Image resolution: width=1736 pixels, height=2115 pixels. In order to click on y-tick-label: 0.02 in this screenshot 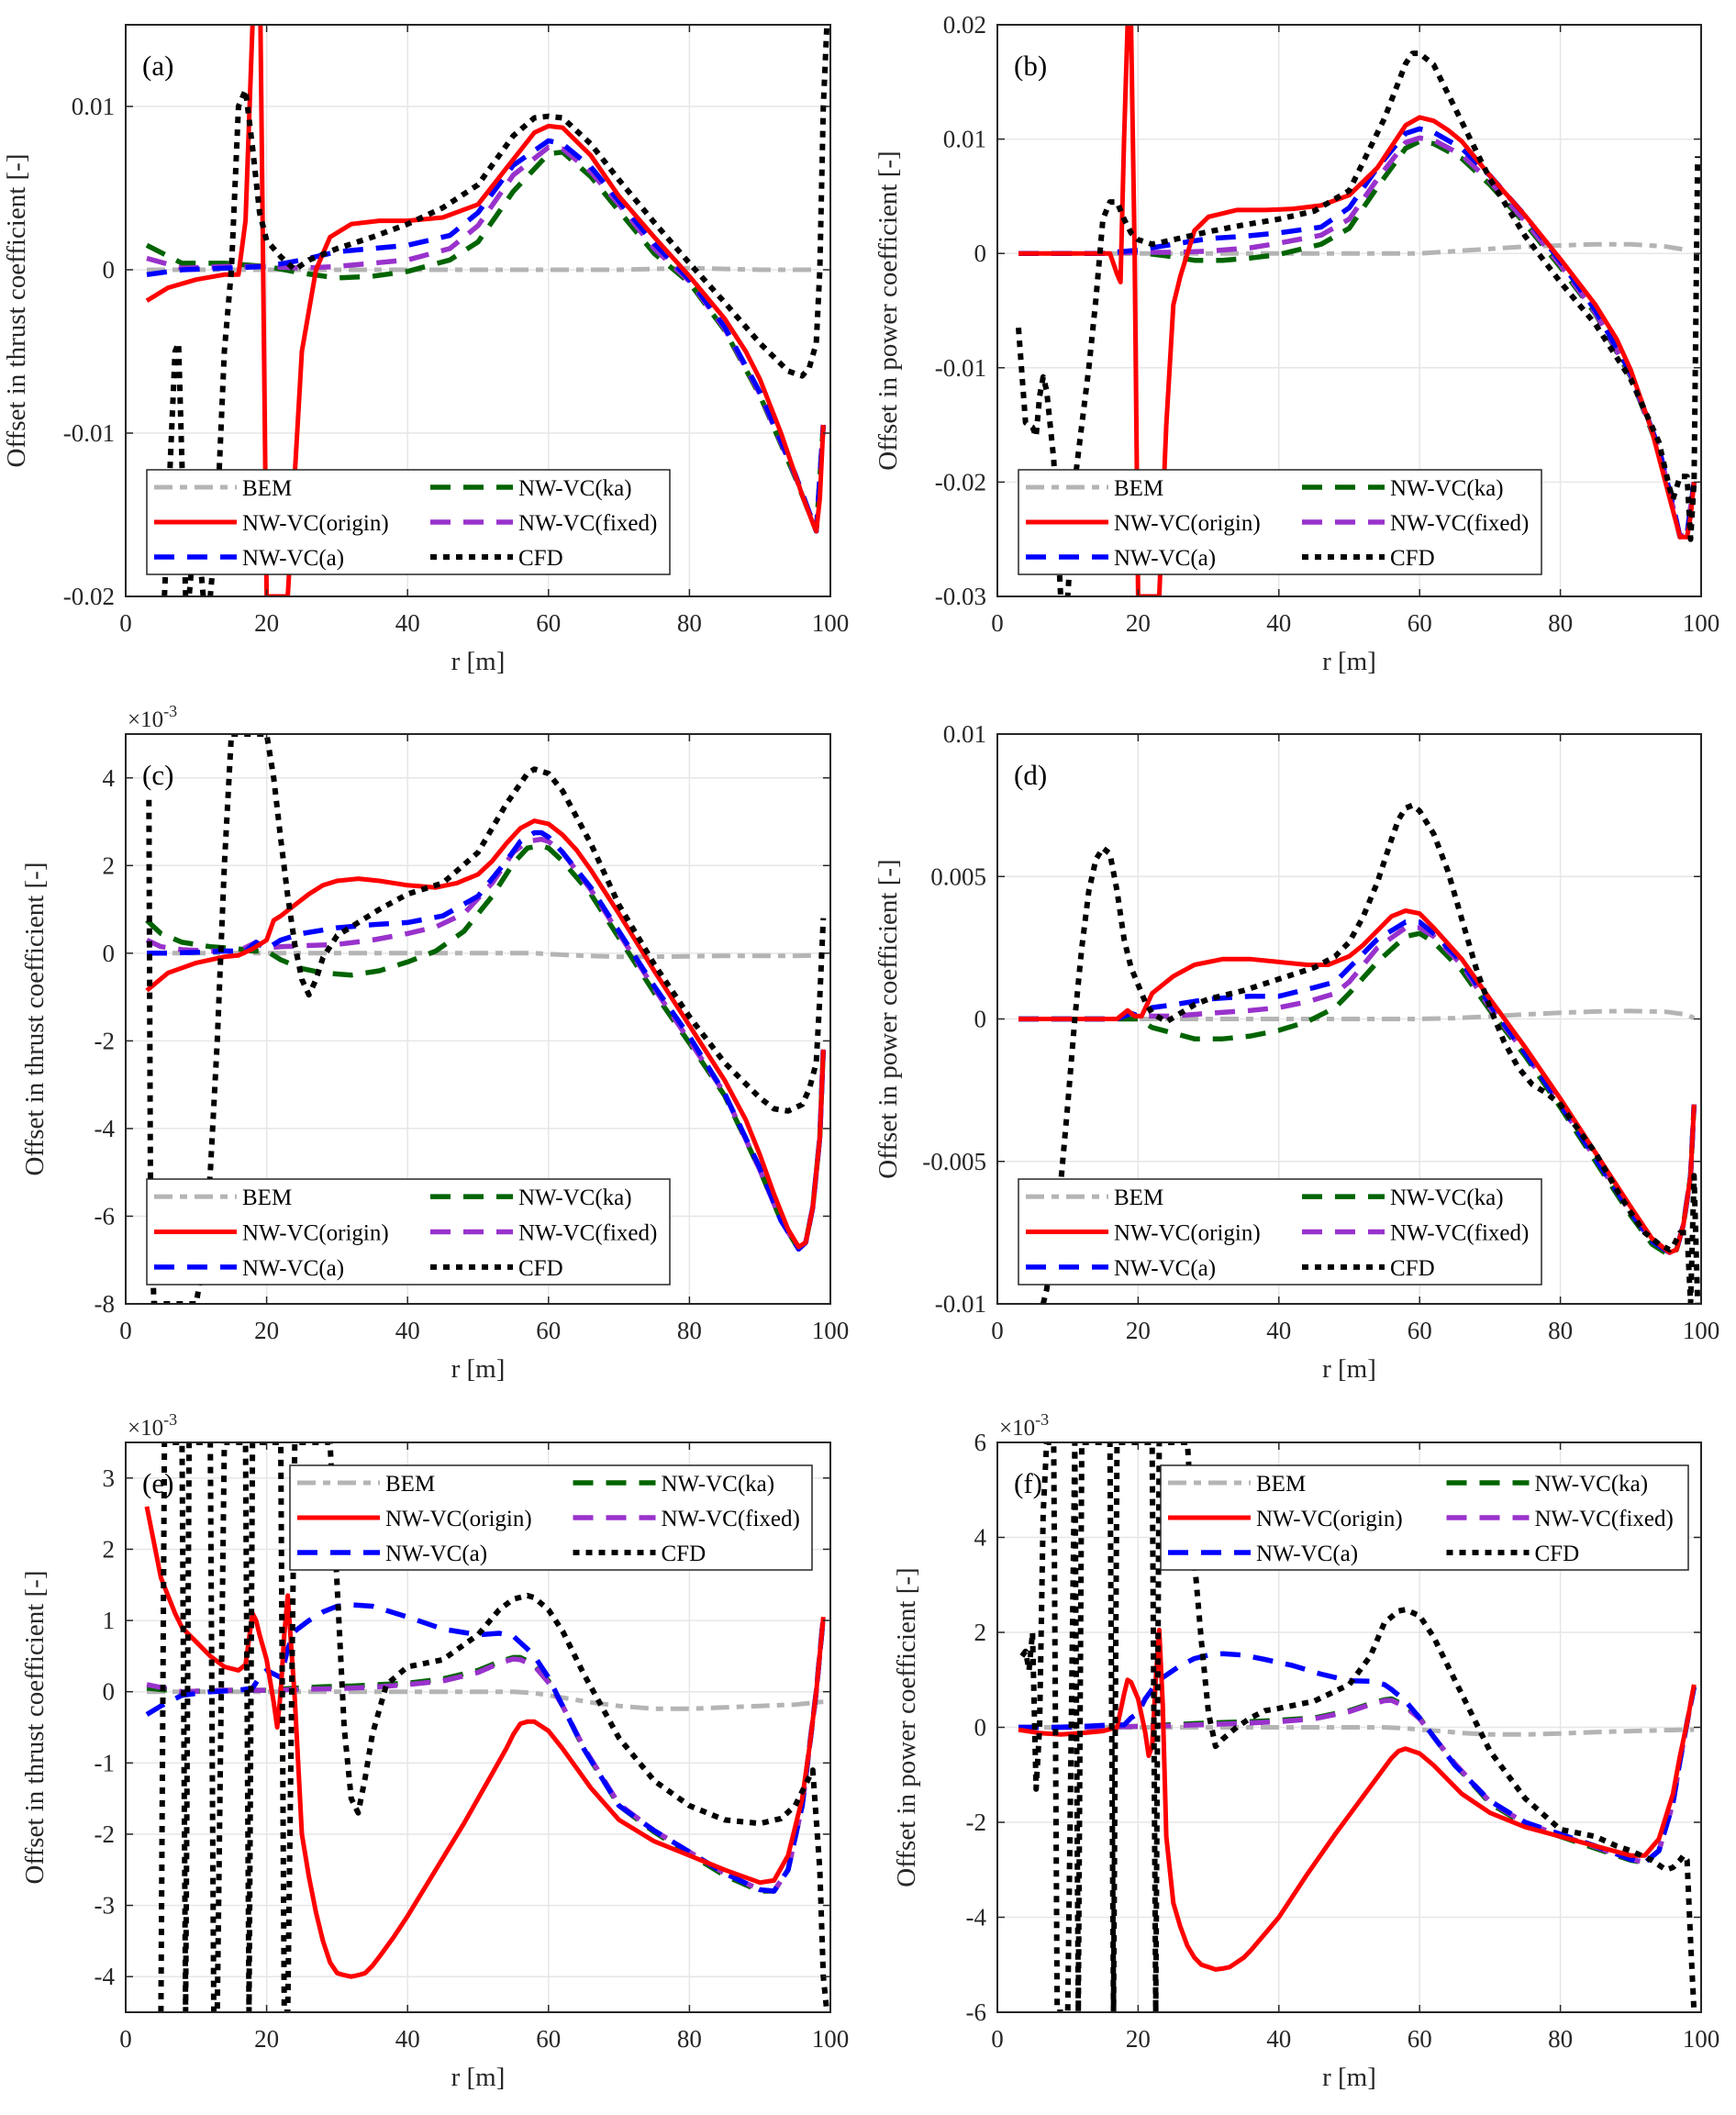, I will do `click(965, 25)`.